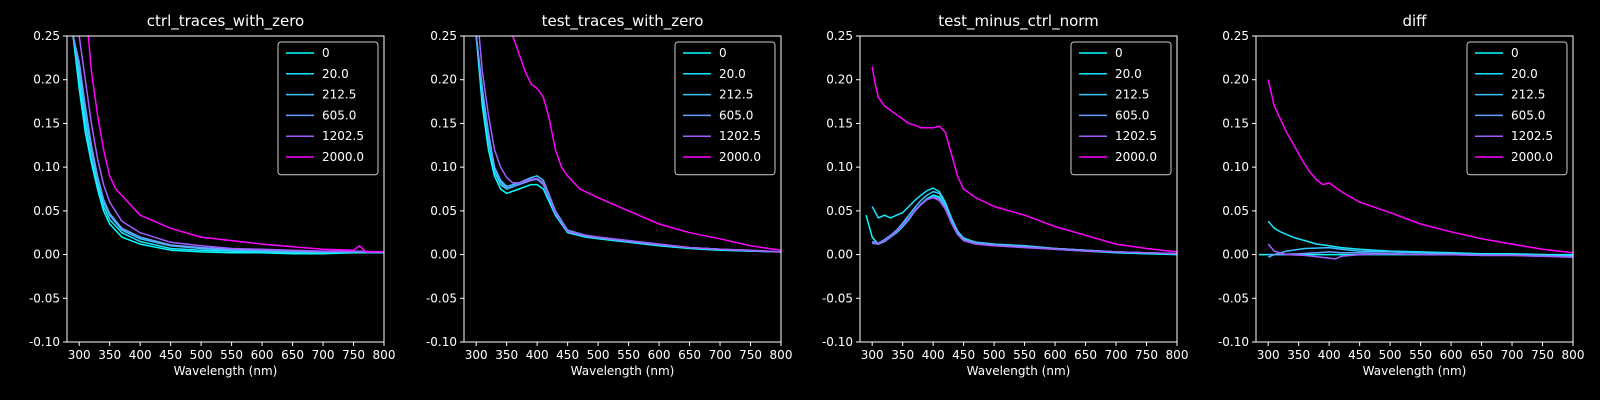  Describe the element at coordinates (623, 21) in the screenshot. I see `chart-title: test_traces_with_zero` at that location.